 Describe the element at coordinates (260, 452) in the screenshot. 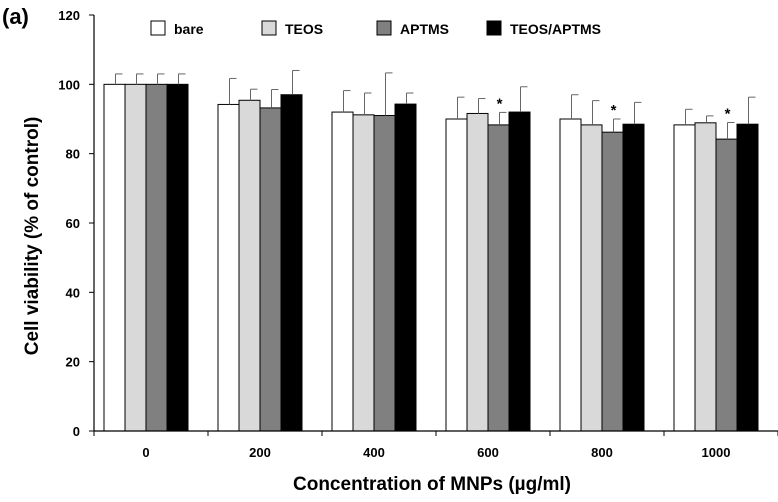

I see `x-tick-label: 200` at that location.